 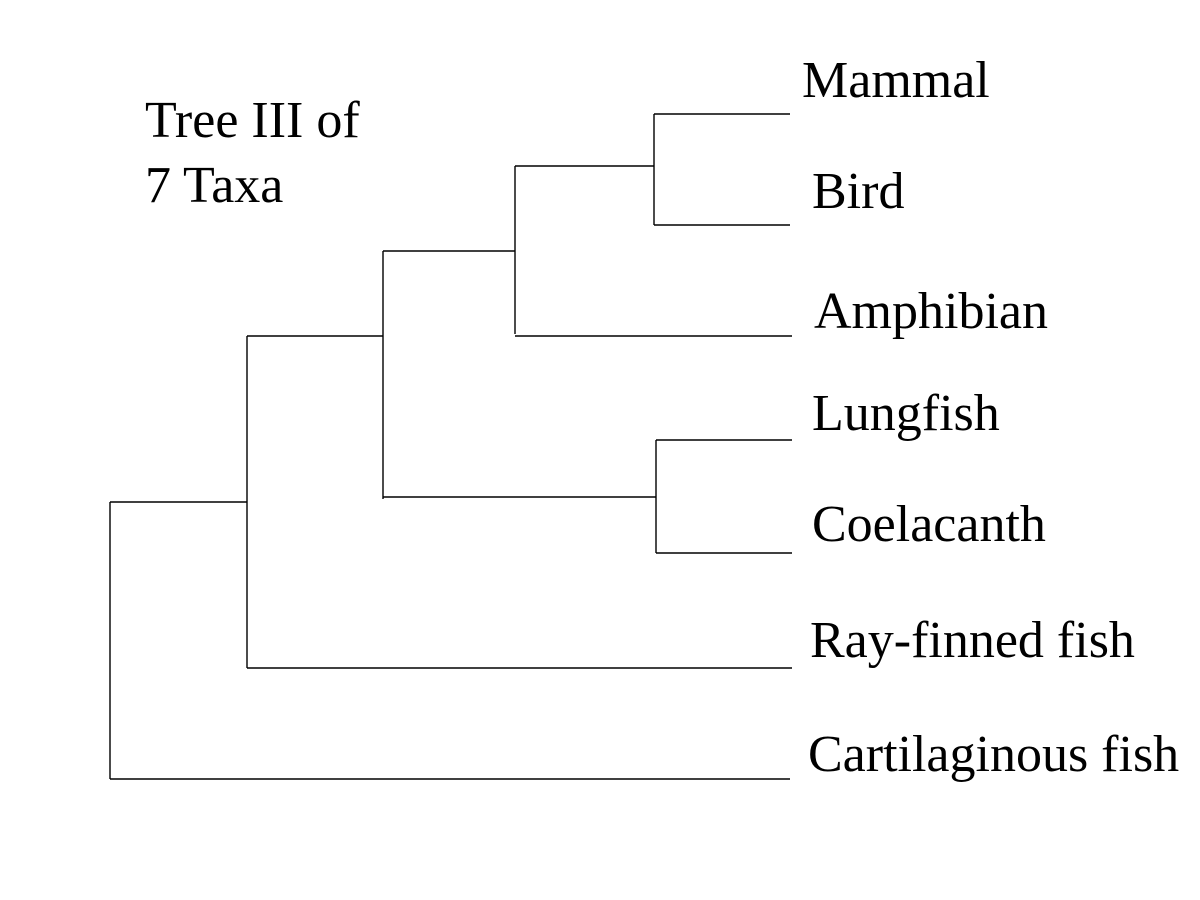 I want to click on taxon-label: Cartilaginous fish, so click(x=993, y=754).